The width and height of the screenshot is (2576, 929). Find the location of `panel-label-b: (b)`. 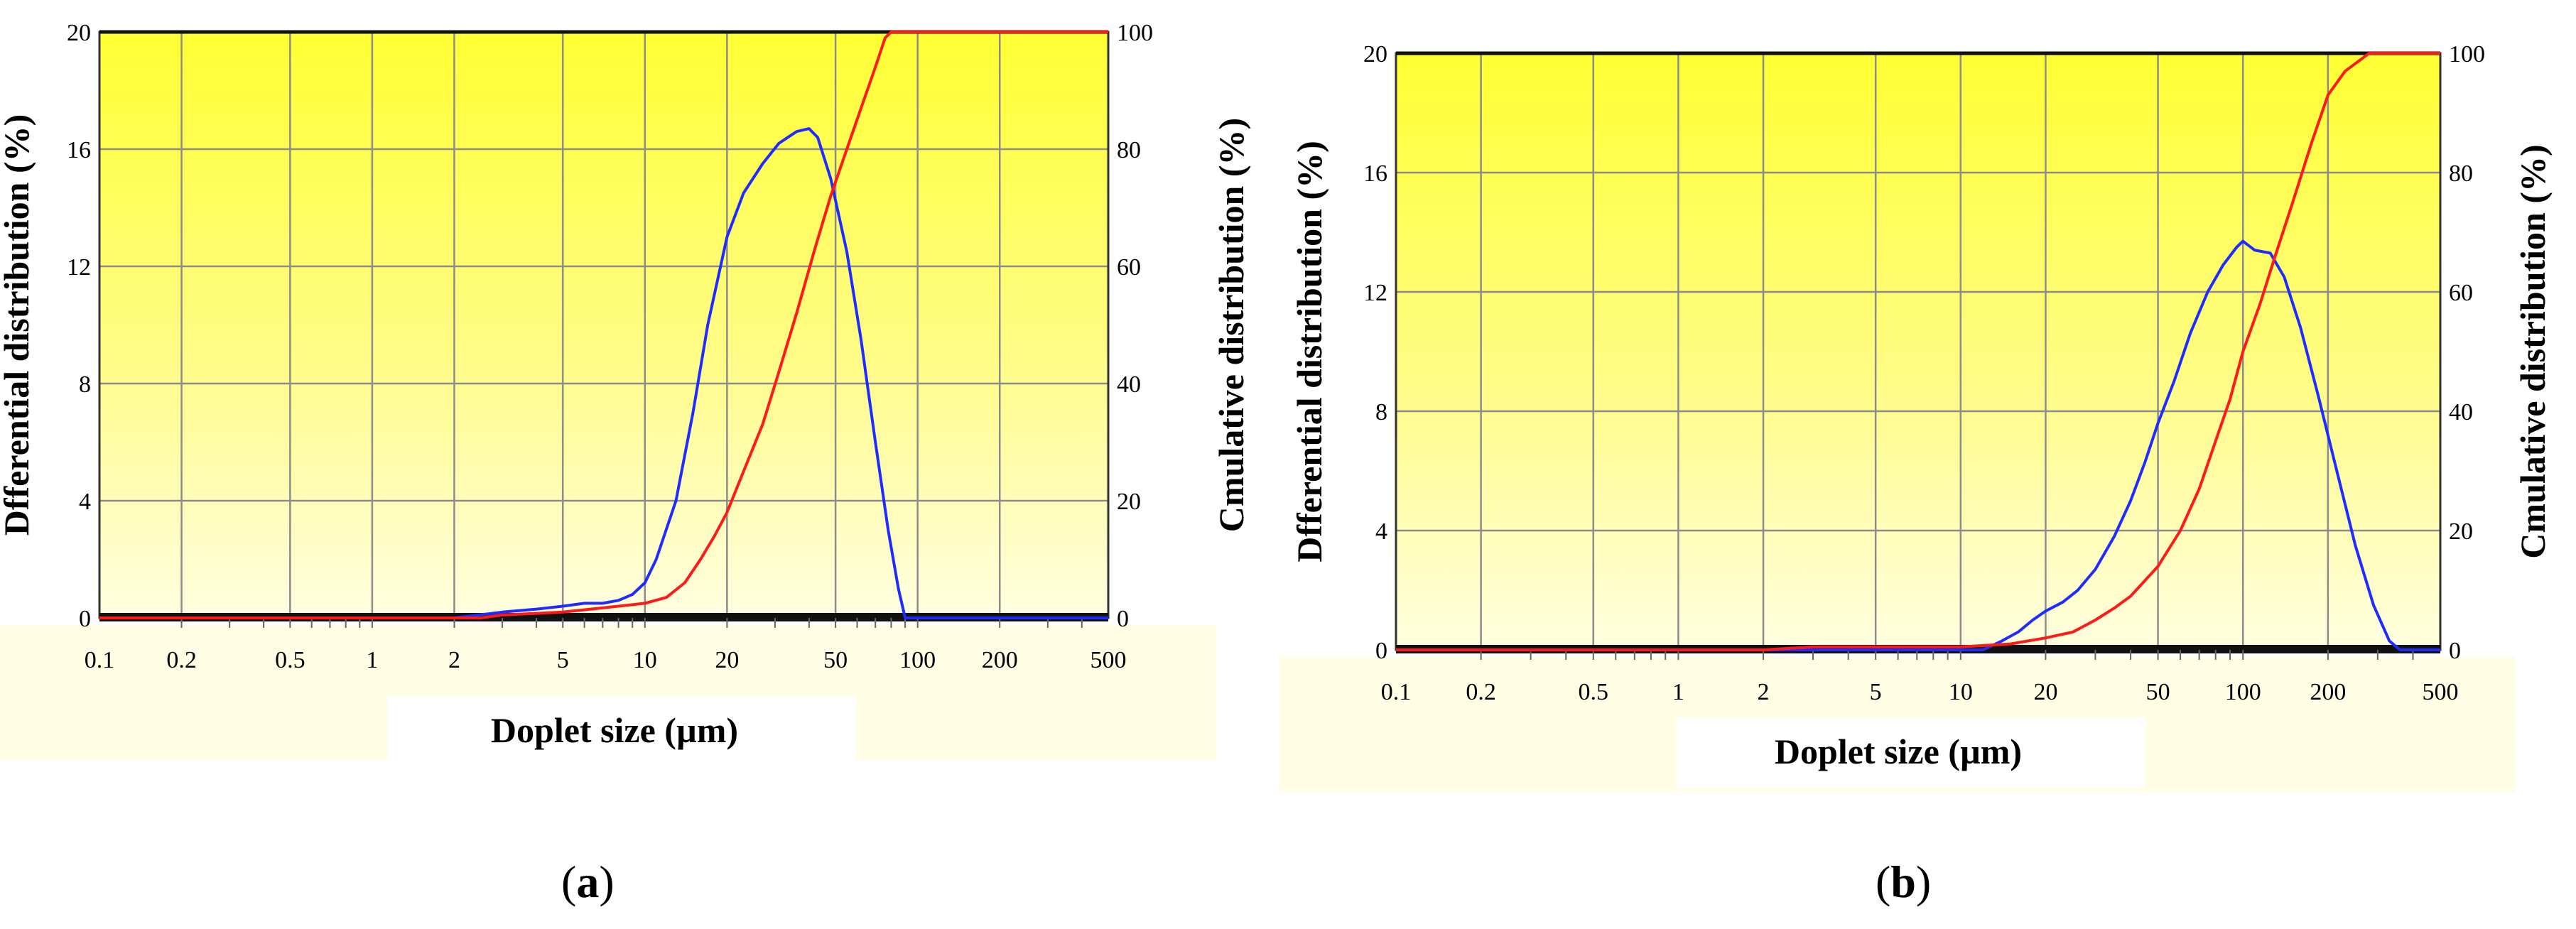

panel-label-b: (b) is located at coordinates (1904, 882).